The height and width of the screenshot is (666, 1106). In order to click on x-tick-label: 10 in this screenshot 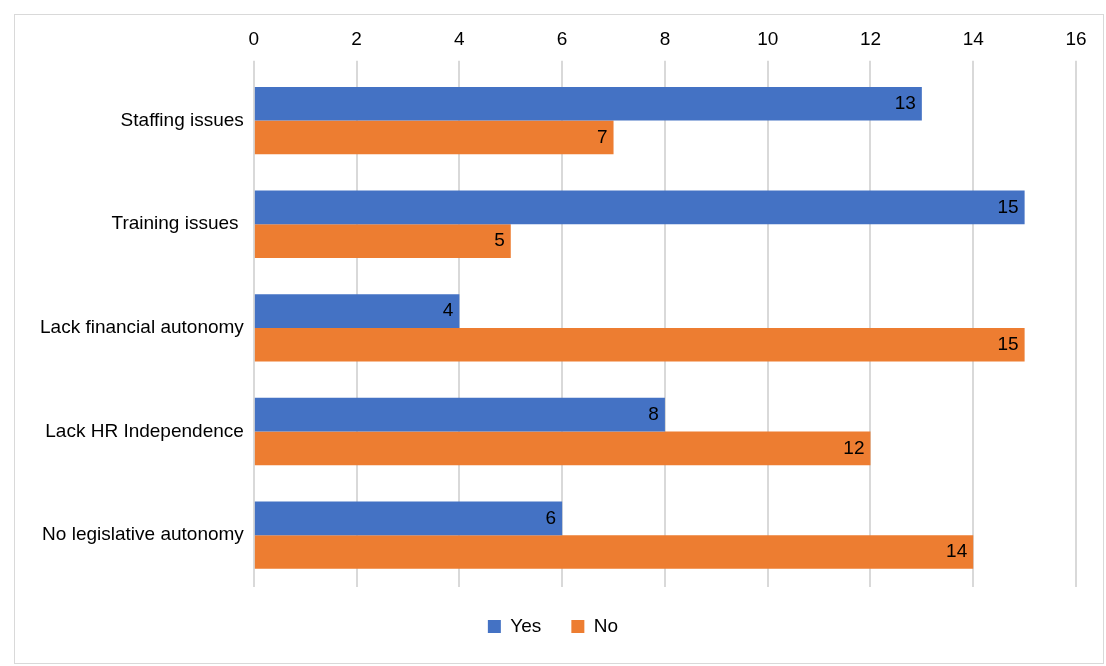, I will do `click(768, 38)`.